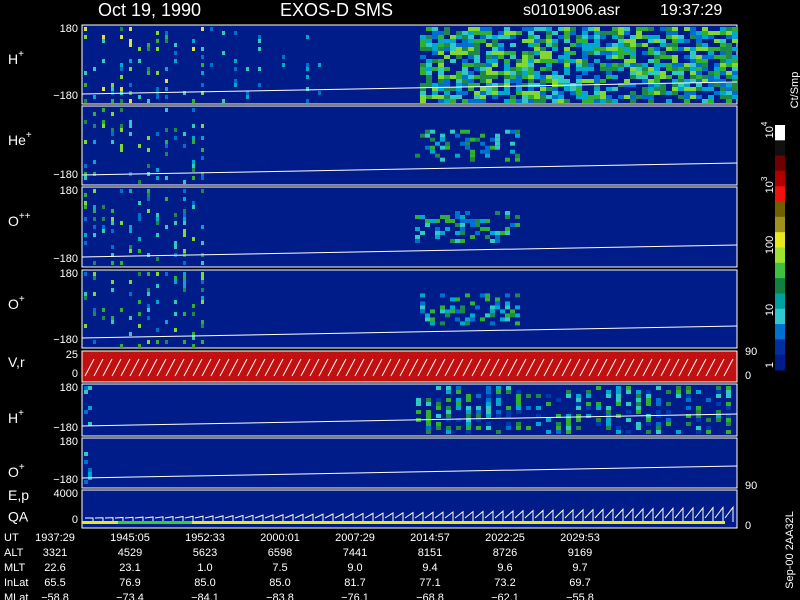 Image resolution: width=800 pixels, height=600 pixels. Describe the element at coordinates (770, 310) in the screenshot. I see `colorbar-tick-label: 10` at that location.